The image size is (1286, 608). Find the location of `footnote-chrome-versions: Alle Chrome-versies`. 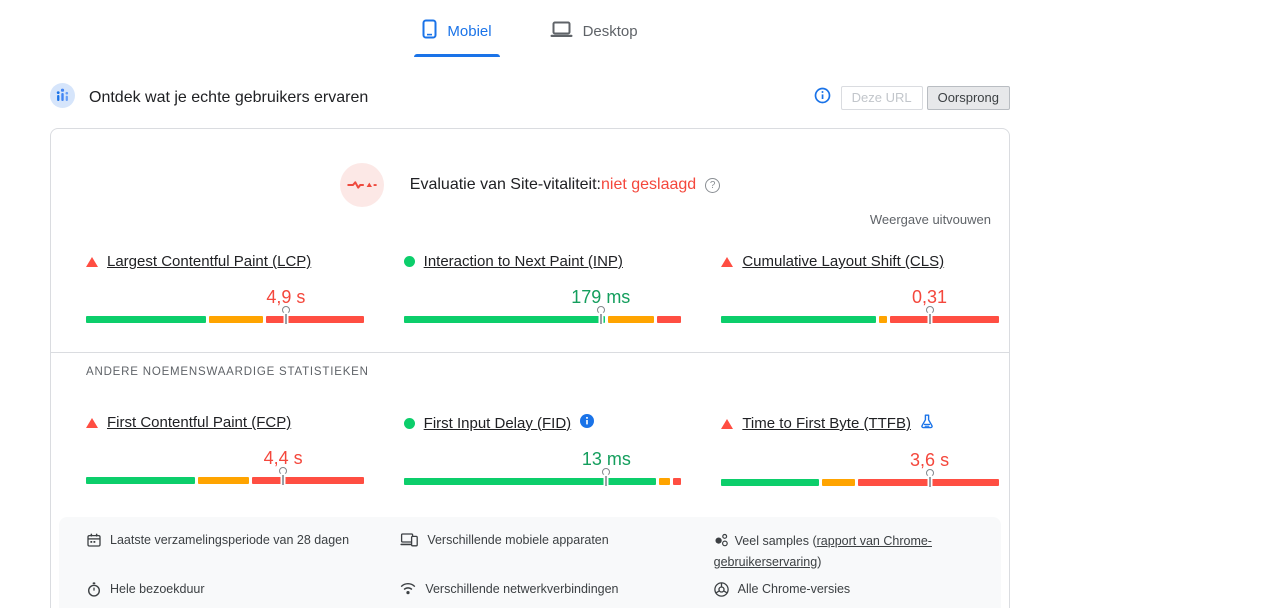

footnote-chrome-versions: Alle Chrome-versies is located at coordinates (851, 589).